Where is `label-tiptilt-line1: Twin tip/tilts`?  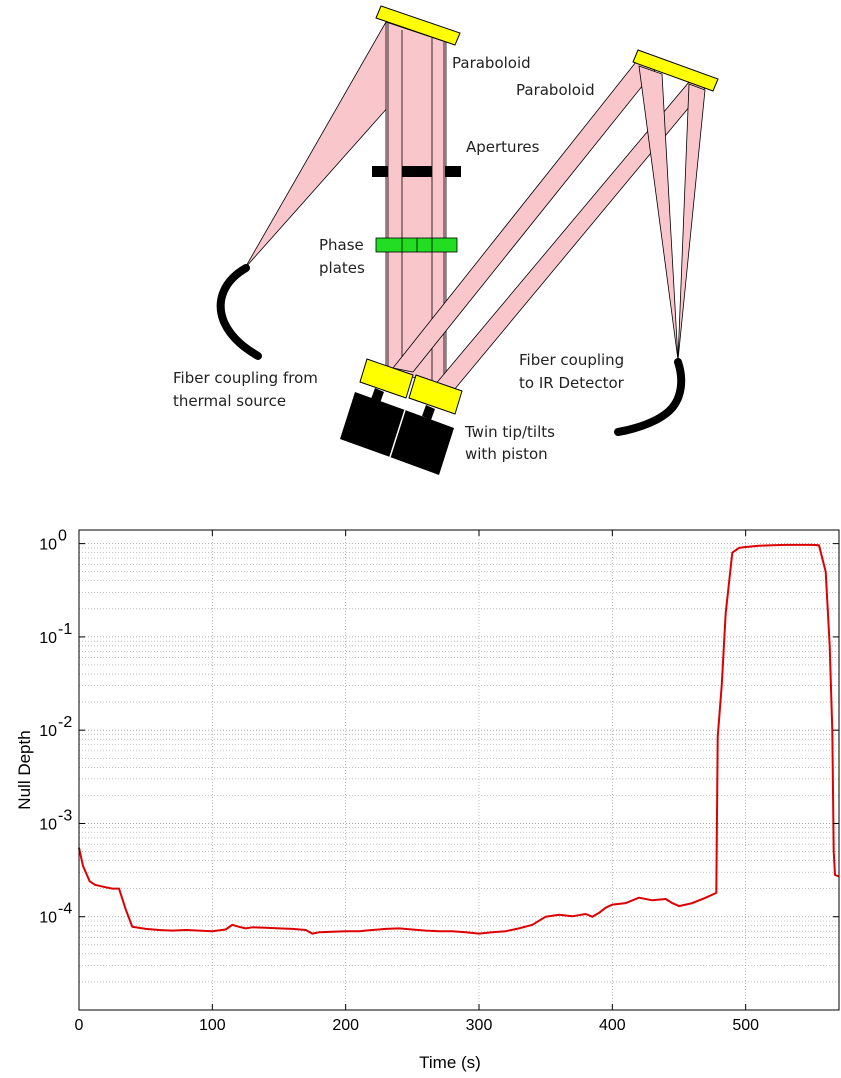 label-tiptilt-line1: Twin tip/tilts is located at coordinates (509, 432).